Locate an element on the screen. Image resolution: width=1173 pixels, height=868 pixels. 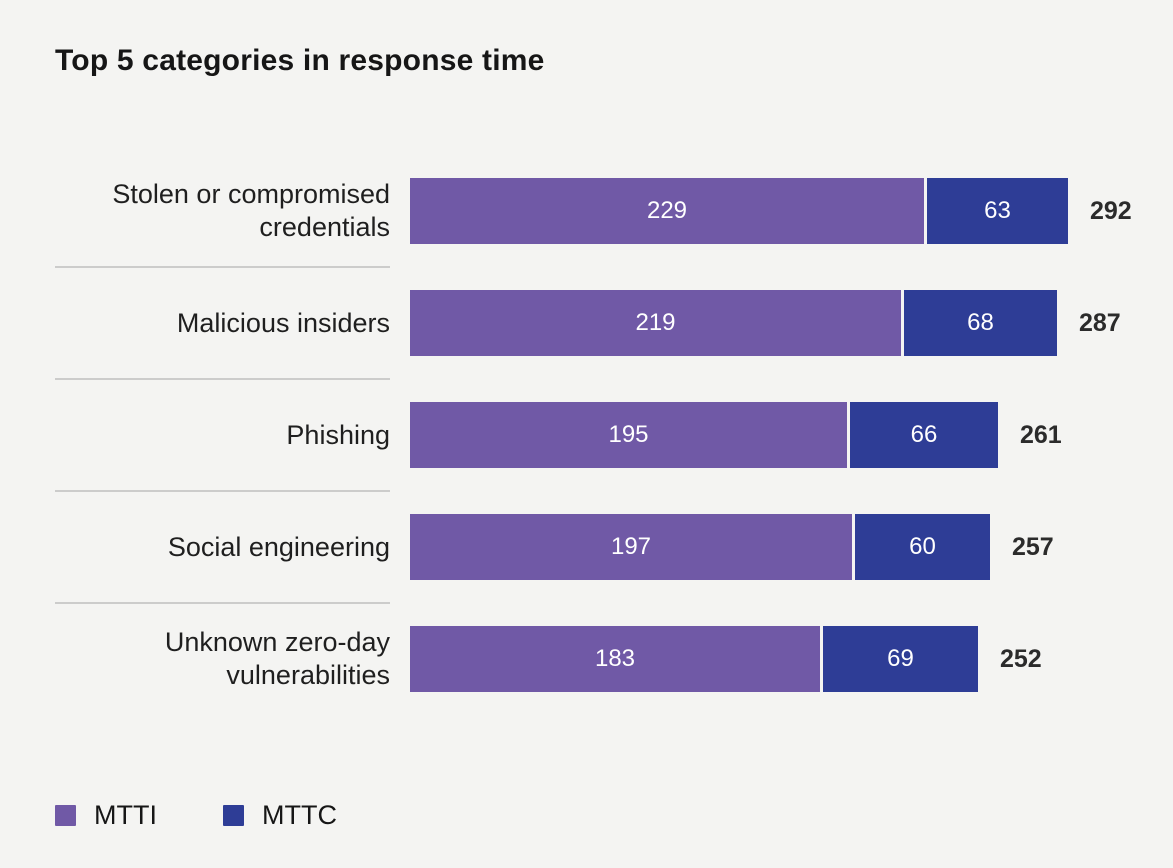
segment-value: 219 is located at coordinates (655, 322).